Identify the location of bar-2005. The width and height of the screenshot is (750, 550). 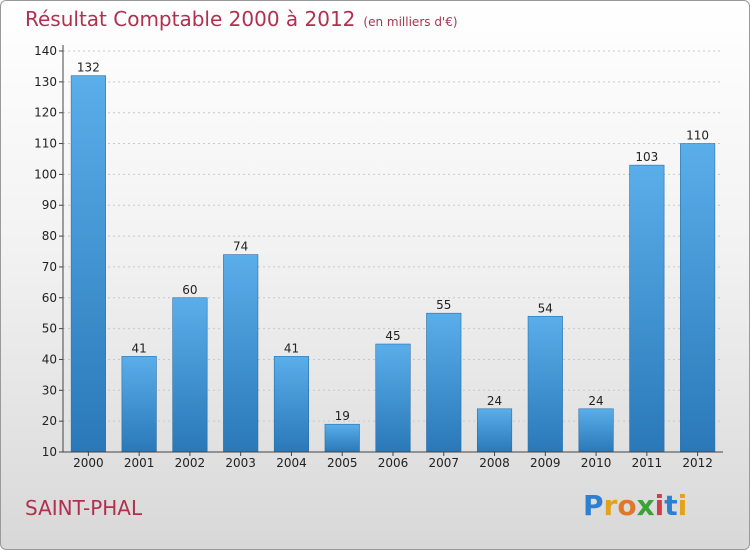
(342, 438).